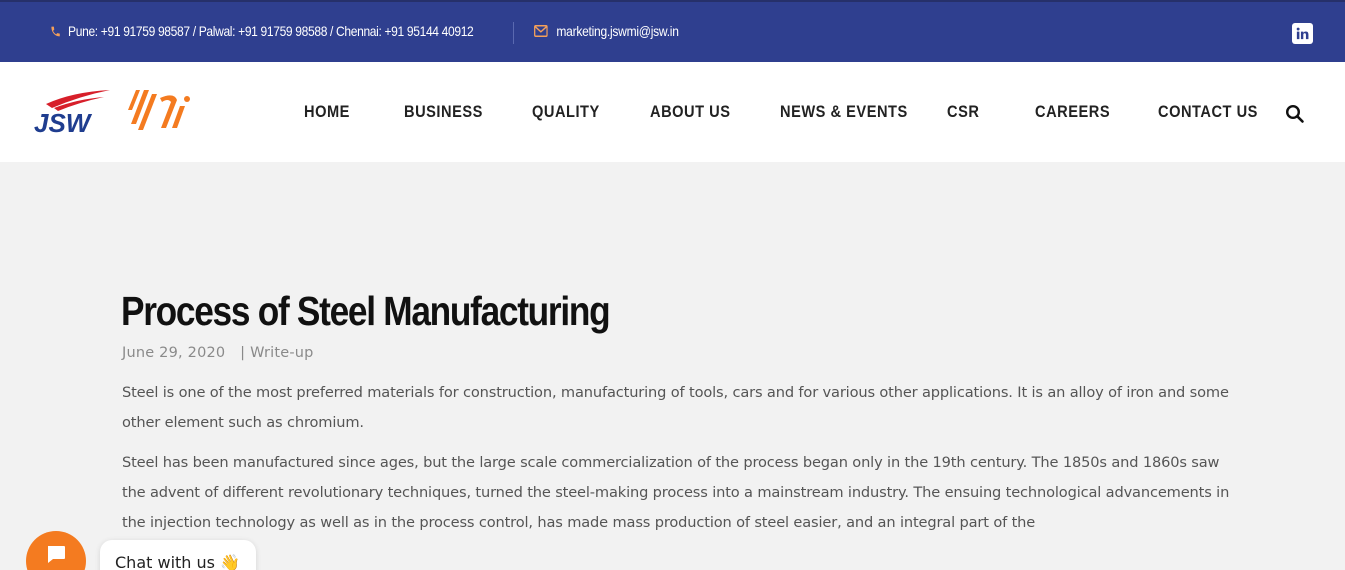  I want to click on email-link: marketing.jswmi@jsw.in, so click(617, 31).